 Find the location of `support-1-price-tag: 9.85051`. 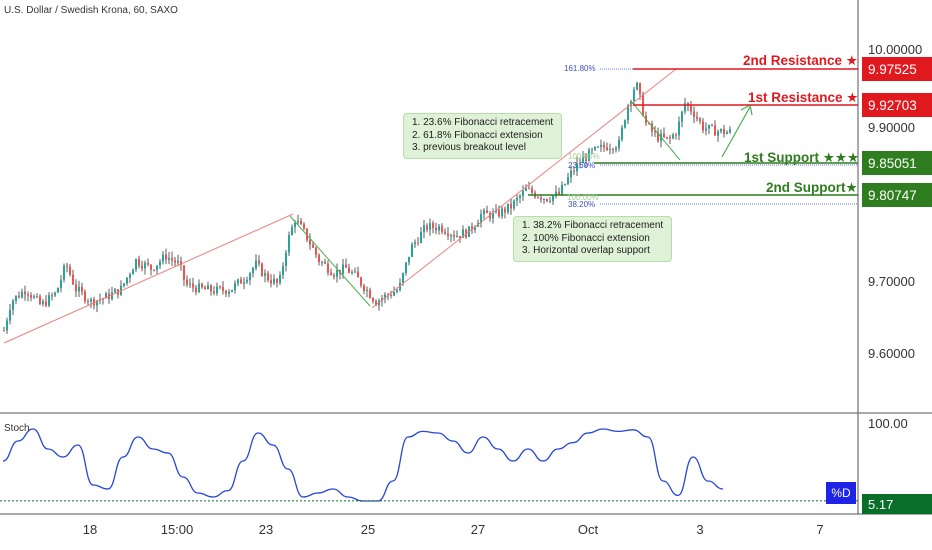

support-1-price-tag: 9.85051 is located at coordinates (897, 163).